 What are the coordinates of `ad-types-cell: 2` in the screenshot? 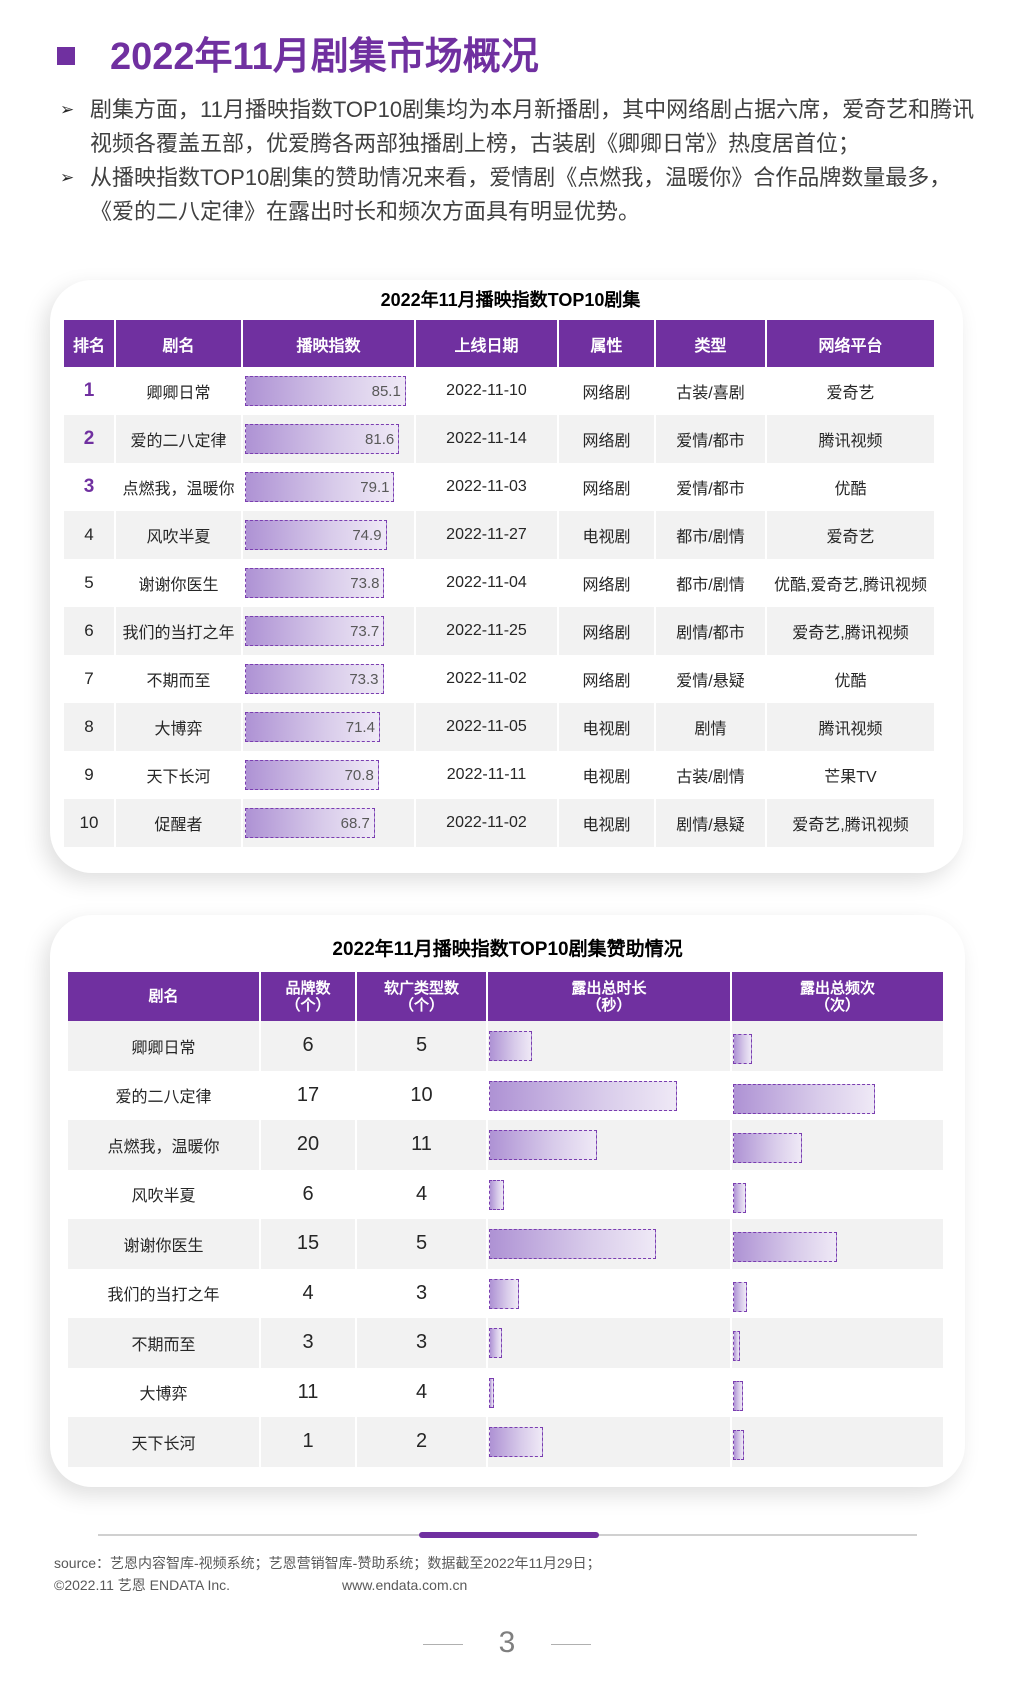 It's located at (422, 1442).